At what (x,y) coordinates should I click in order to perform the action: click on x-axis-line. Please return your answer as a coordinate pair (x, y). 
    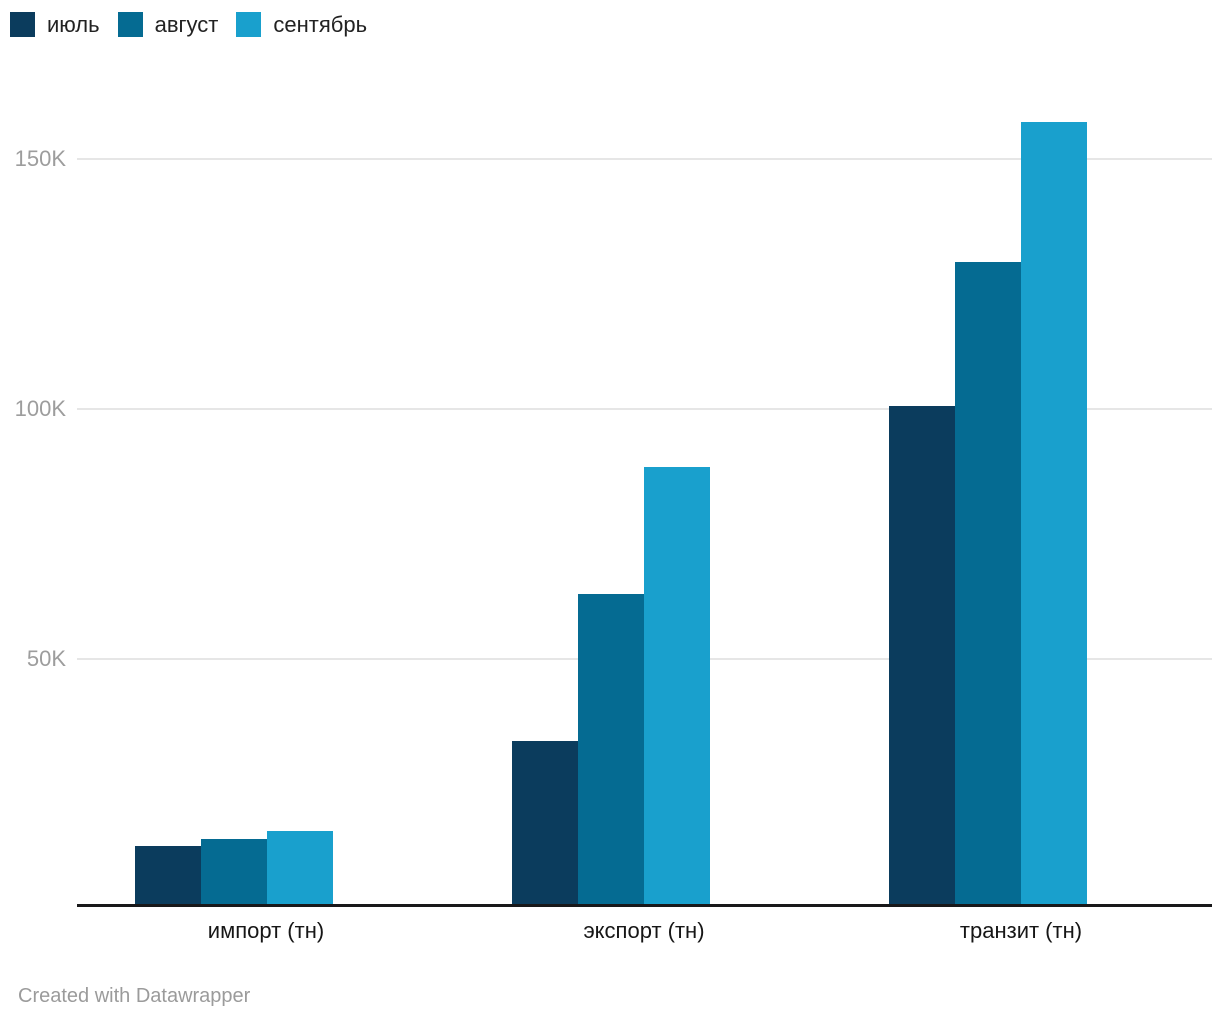
    Looking at the image, I should click on (644, 905).